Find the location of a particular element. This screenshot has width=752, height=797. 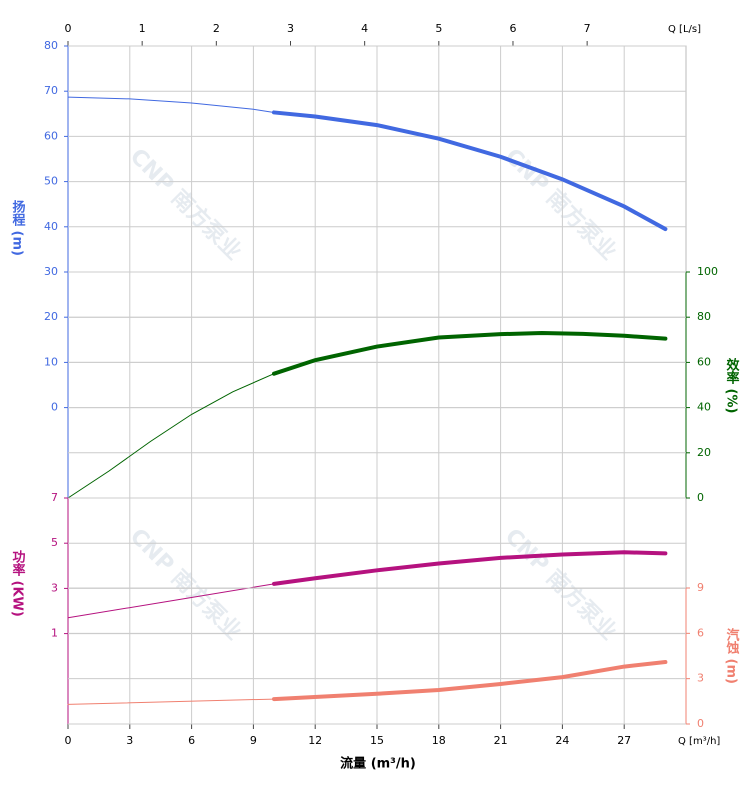

x-tick-label: 24 is located at coordinates (562, 740).